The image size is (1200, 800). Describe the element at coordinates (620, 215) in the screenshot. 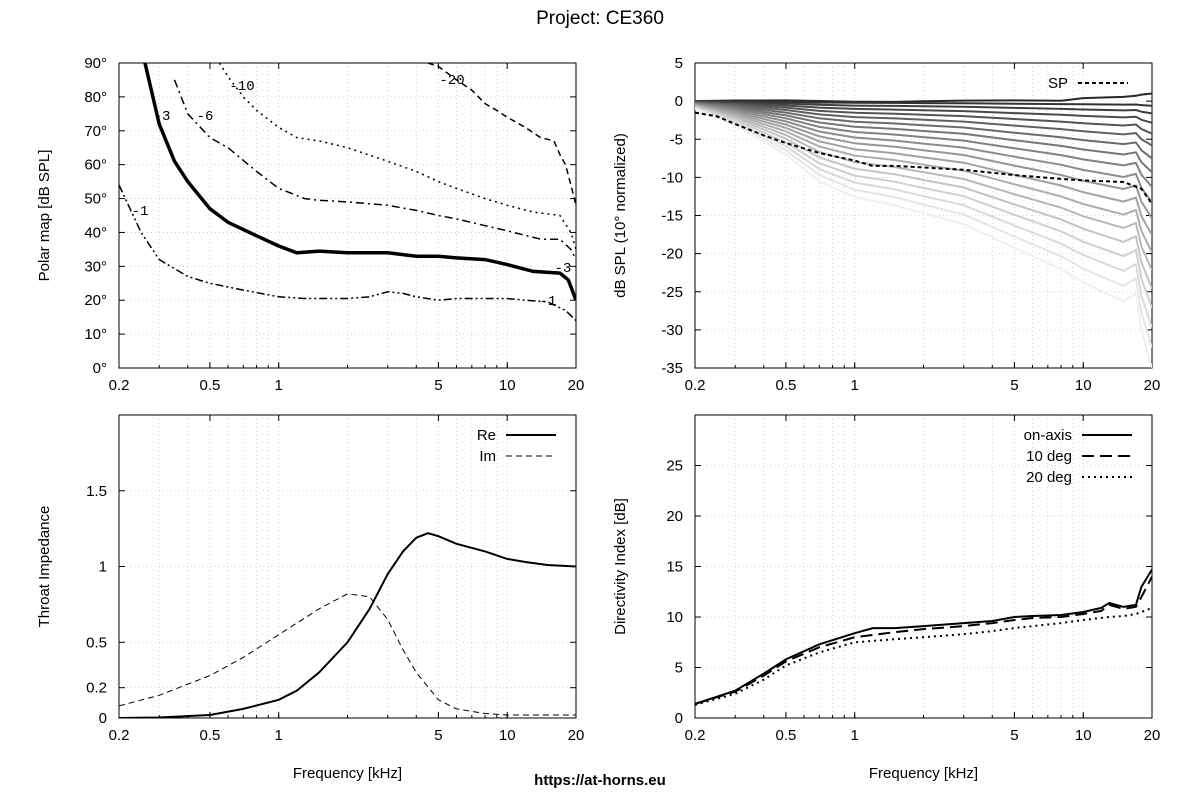

I see `spl-y-axis-label: dB SPL (10° normalized)` at that location.